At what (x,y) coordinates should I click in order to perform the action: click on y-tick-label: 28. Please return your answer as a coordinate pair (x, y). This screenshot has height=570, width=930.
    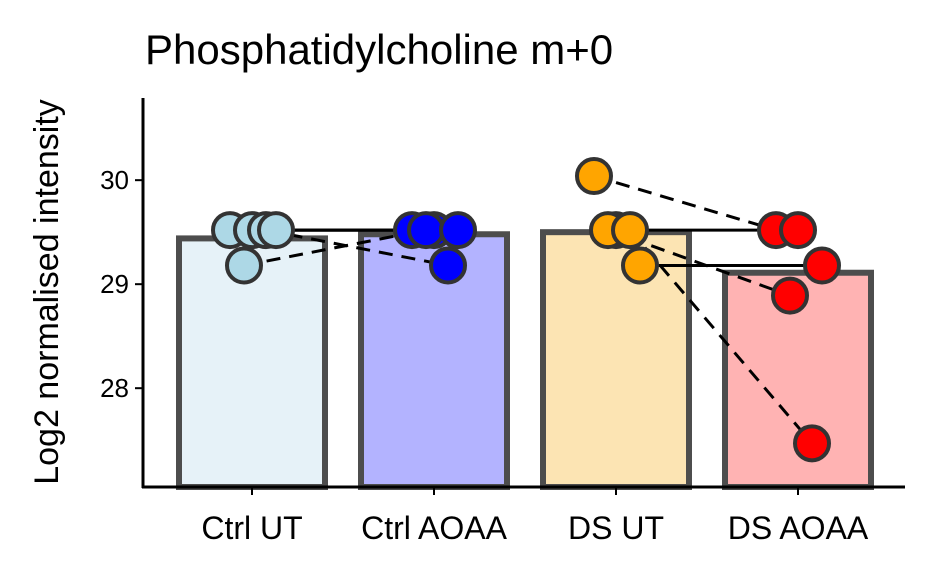
    Looking at the image, I should click on (114, 388).